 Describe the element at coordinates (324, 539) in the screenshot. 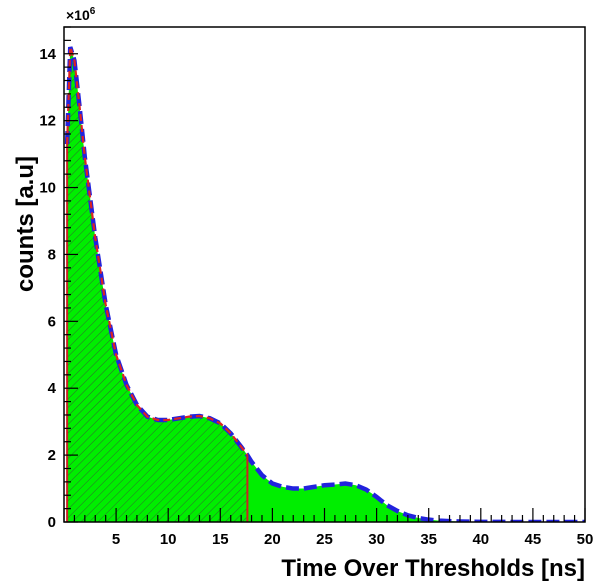

I see `x-tick-label: 25` at that location.